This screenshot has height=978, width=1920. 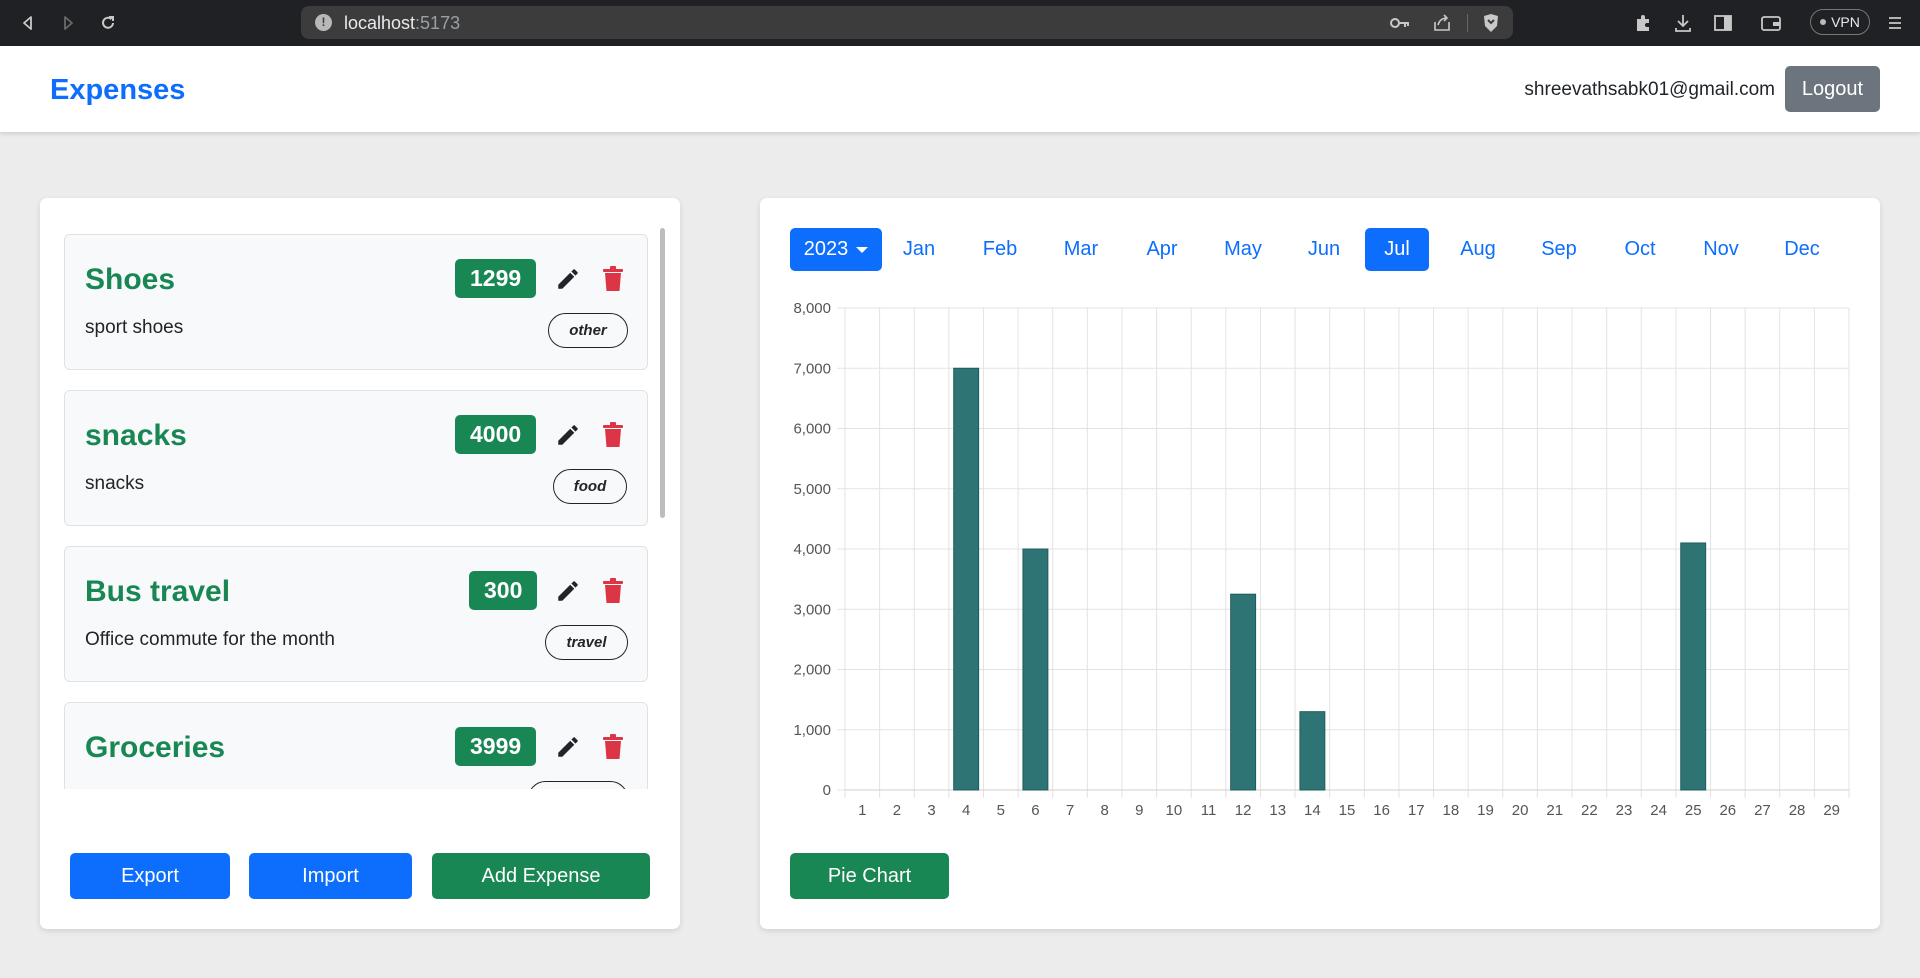 I want to click on x-tick-label: 7, so click(x=1070, y=810).